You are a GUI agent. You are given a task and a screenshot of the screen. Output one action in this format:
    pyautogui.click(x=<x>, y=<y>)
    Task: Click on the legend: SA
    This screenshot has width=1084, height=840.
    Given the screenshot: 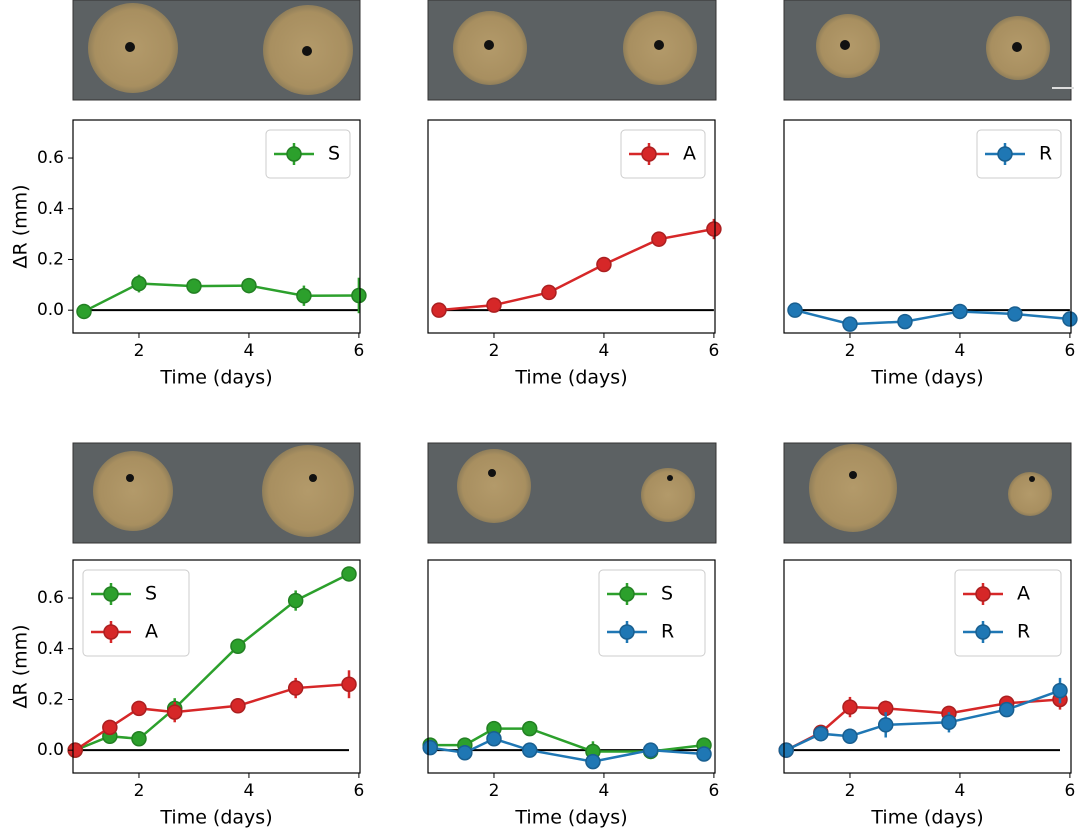 What is the action you would take?
    pyautogui.click(x=136, y=613)
    